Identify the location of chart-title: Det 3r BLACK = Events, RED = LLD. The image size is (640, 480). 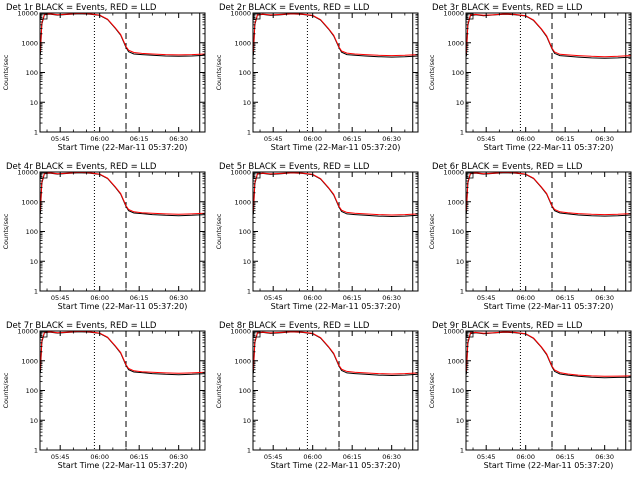
(507, 8).